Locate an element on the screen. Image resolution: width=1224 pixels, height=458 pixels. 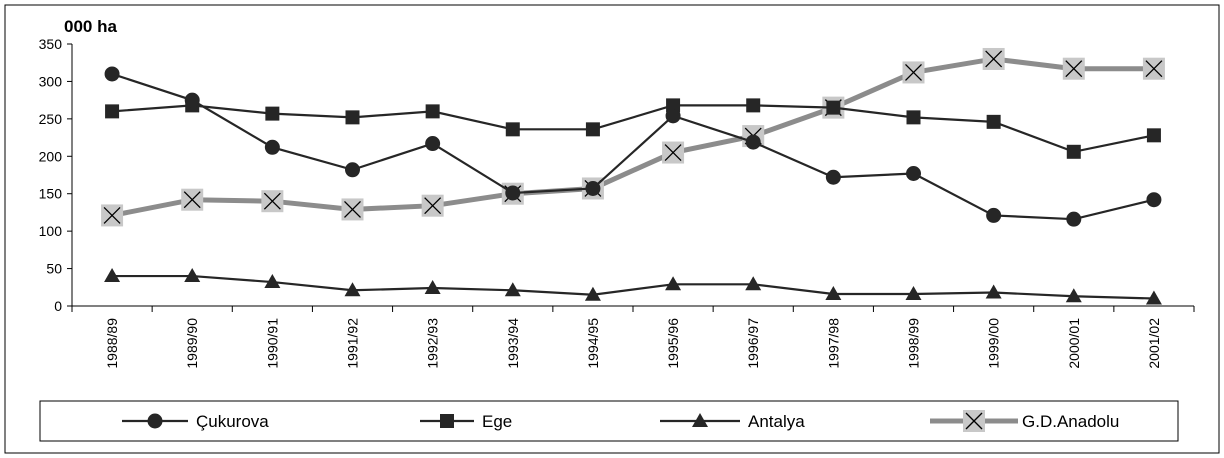
legend-item: Çukurova is located at coordinates (195, 421).